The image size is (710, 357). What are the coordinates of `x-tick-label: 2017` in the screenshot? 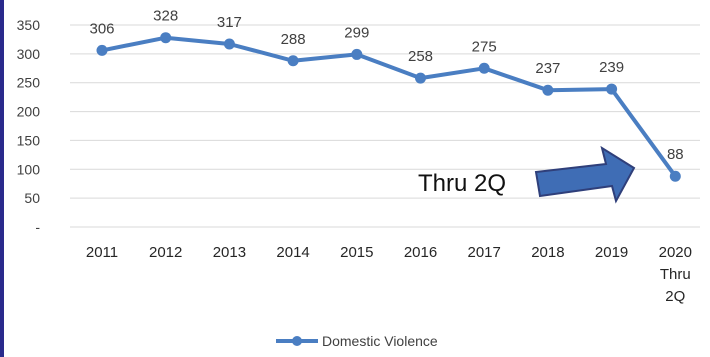 It's located at (484, 252).